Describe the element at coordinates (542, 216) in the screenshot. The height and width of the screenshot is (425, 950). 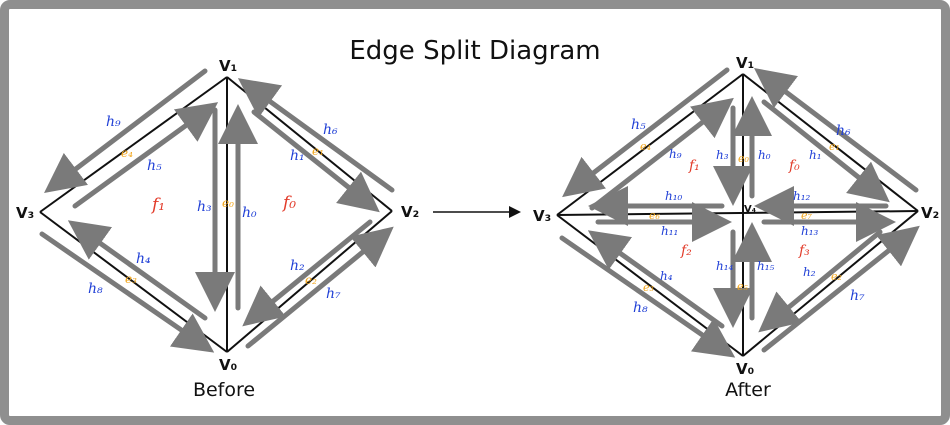
I see `after-vertex-v3: V₃` at that location.